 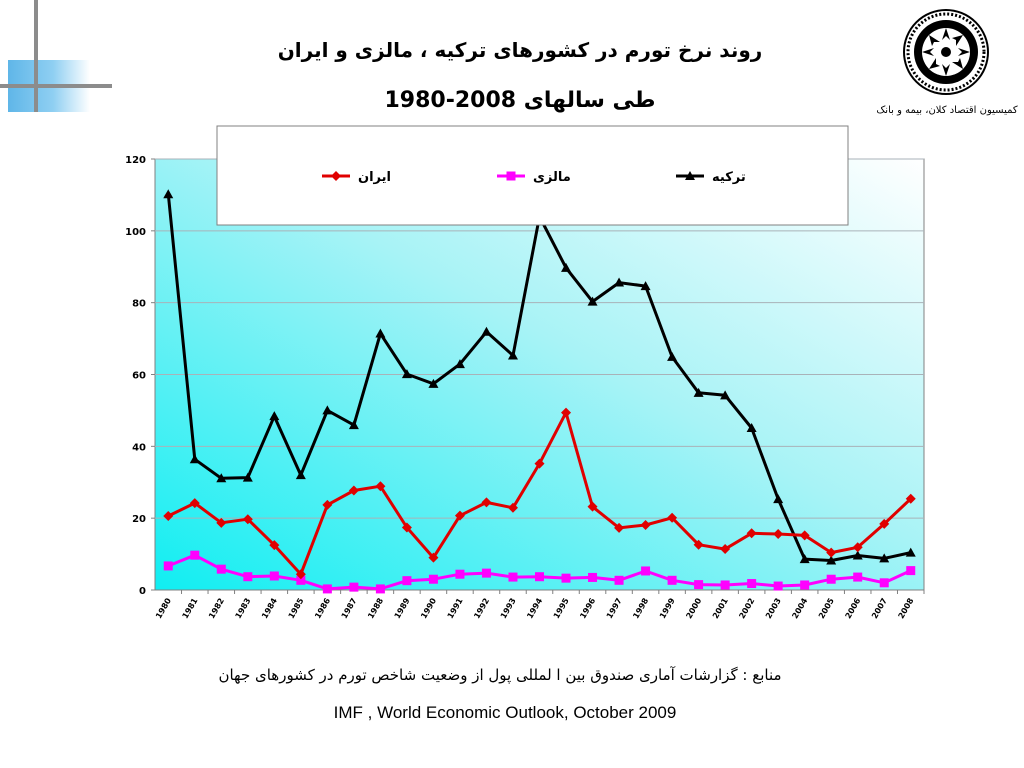 What do you see at coordinates (135, 232) in the screenshot?
I see `y-tick-label: 100` at bounding box center [135, 232].